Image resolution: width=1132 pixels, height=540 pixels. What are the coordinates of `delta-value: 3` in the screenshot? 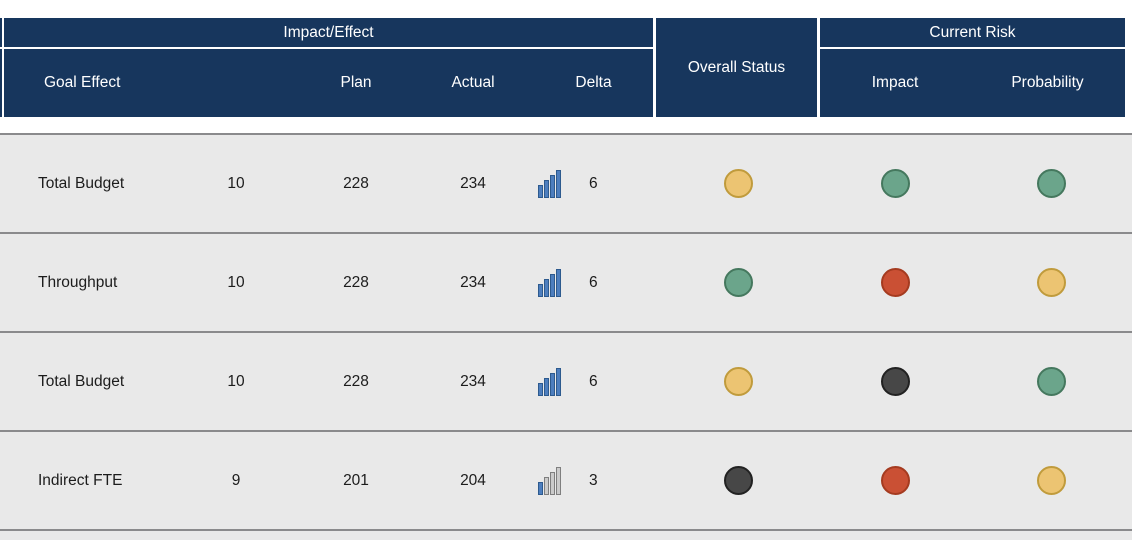 It's located at (593, 480).